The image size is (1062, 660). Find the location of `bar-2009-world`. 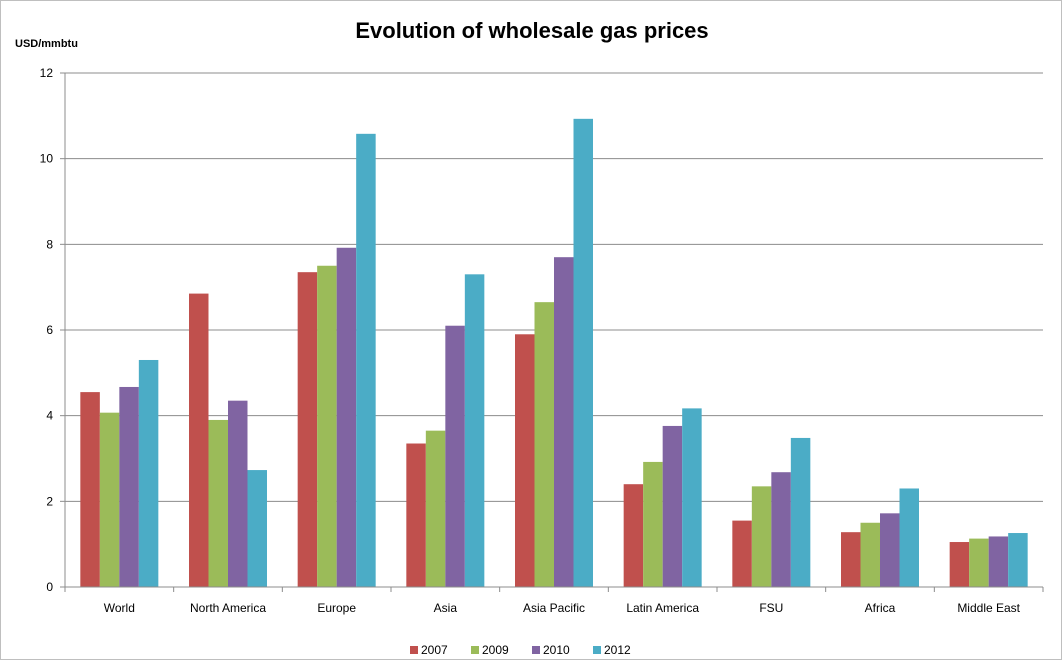

bar-2009-world is located at coordinates (109, 499).